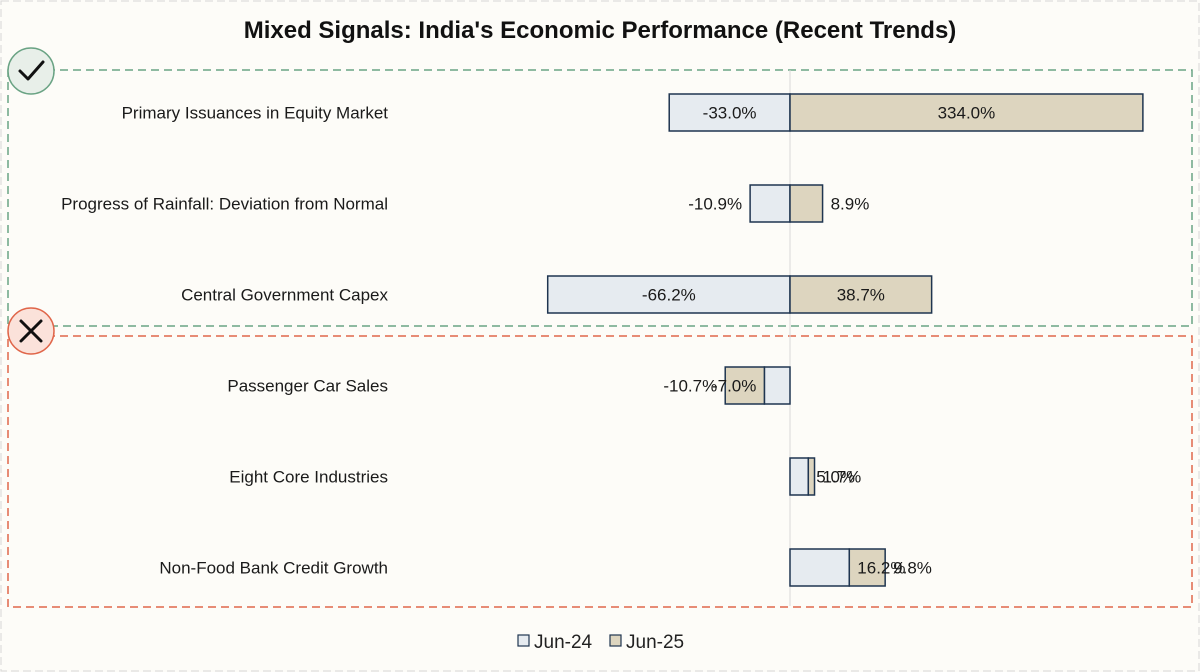 The height and width of the screenshot is (672, 1200). I want to click on category-label: Primary Issuances in Equity Market, so click(255, 113).